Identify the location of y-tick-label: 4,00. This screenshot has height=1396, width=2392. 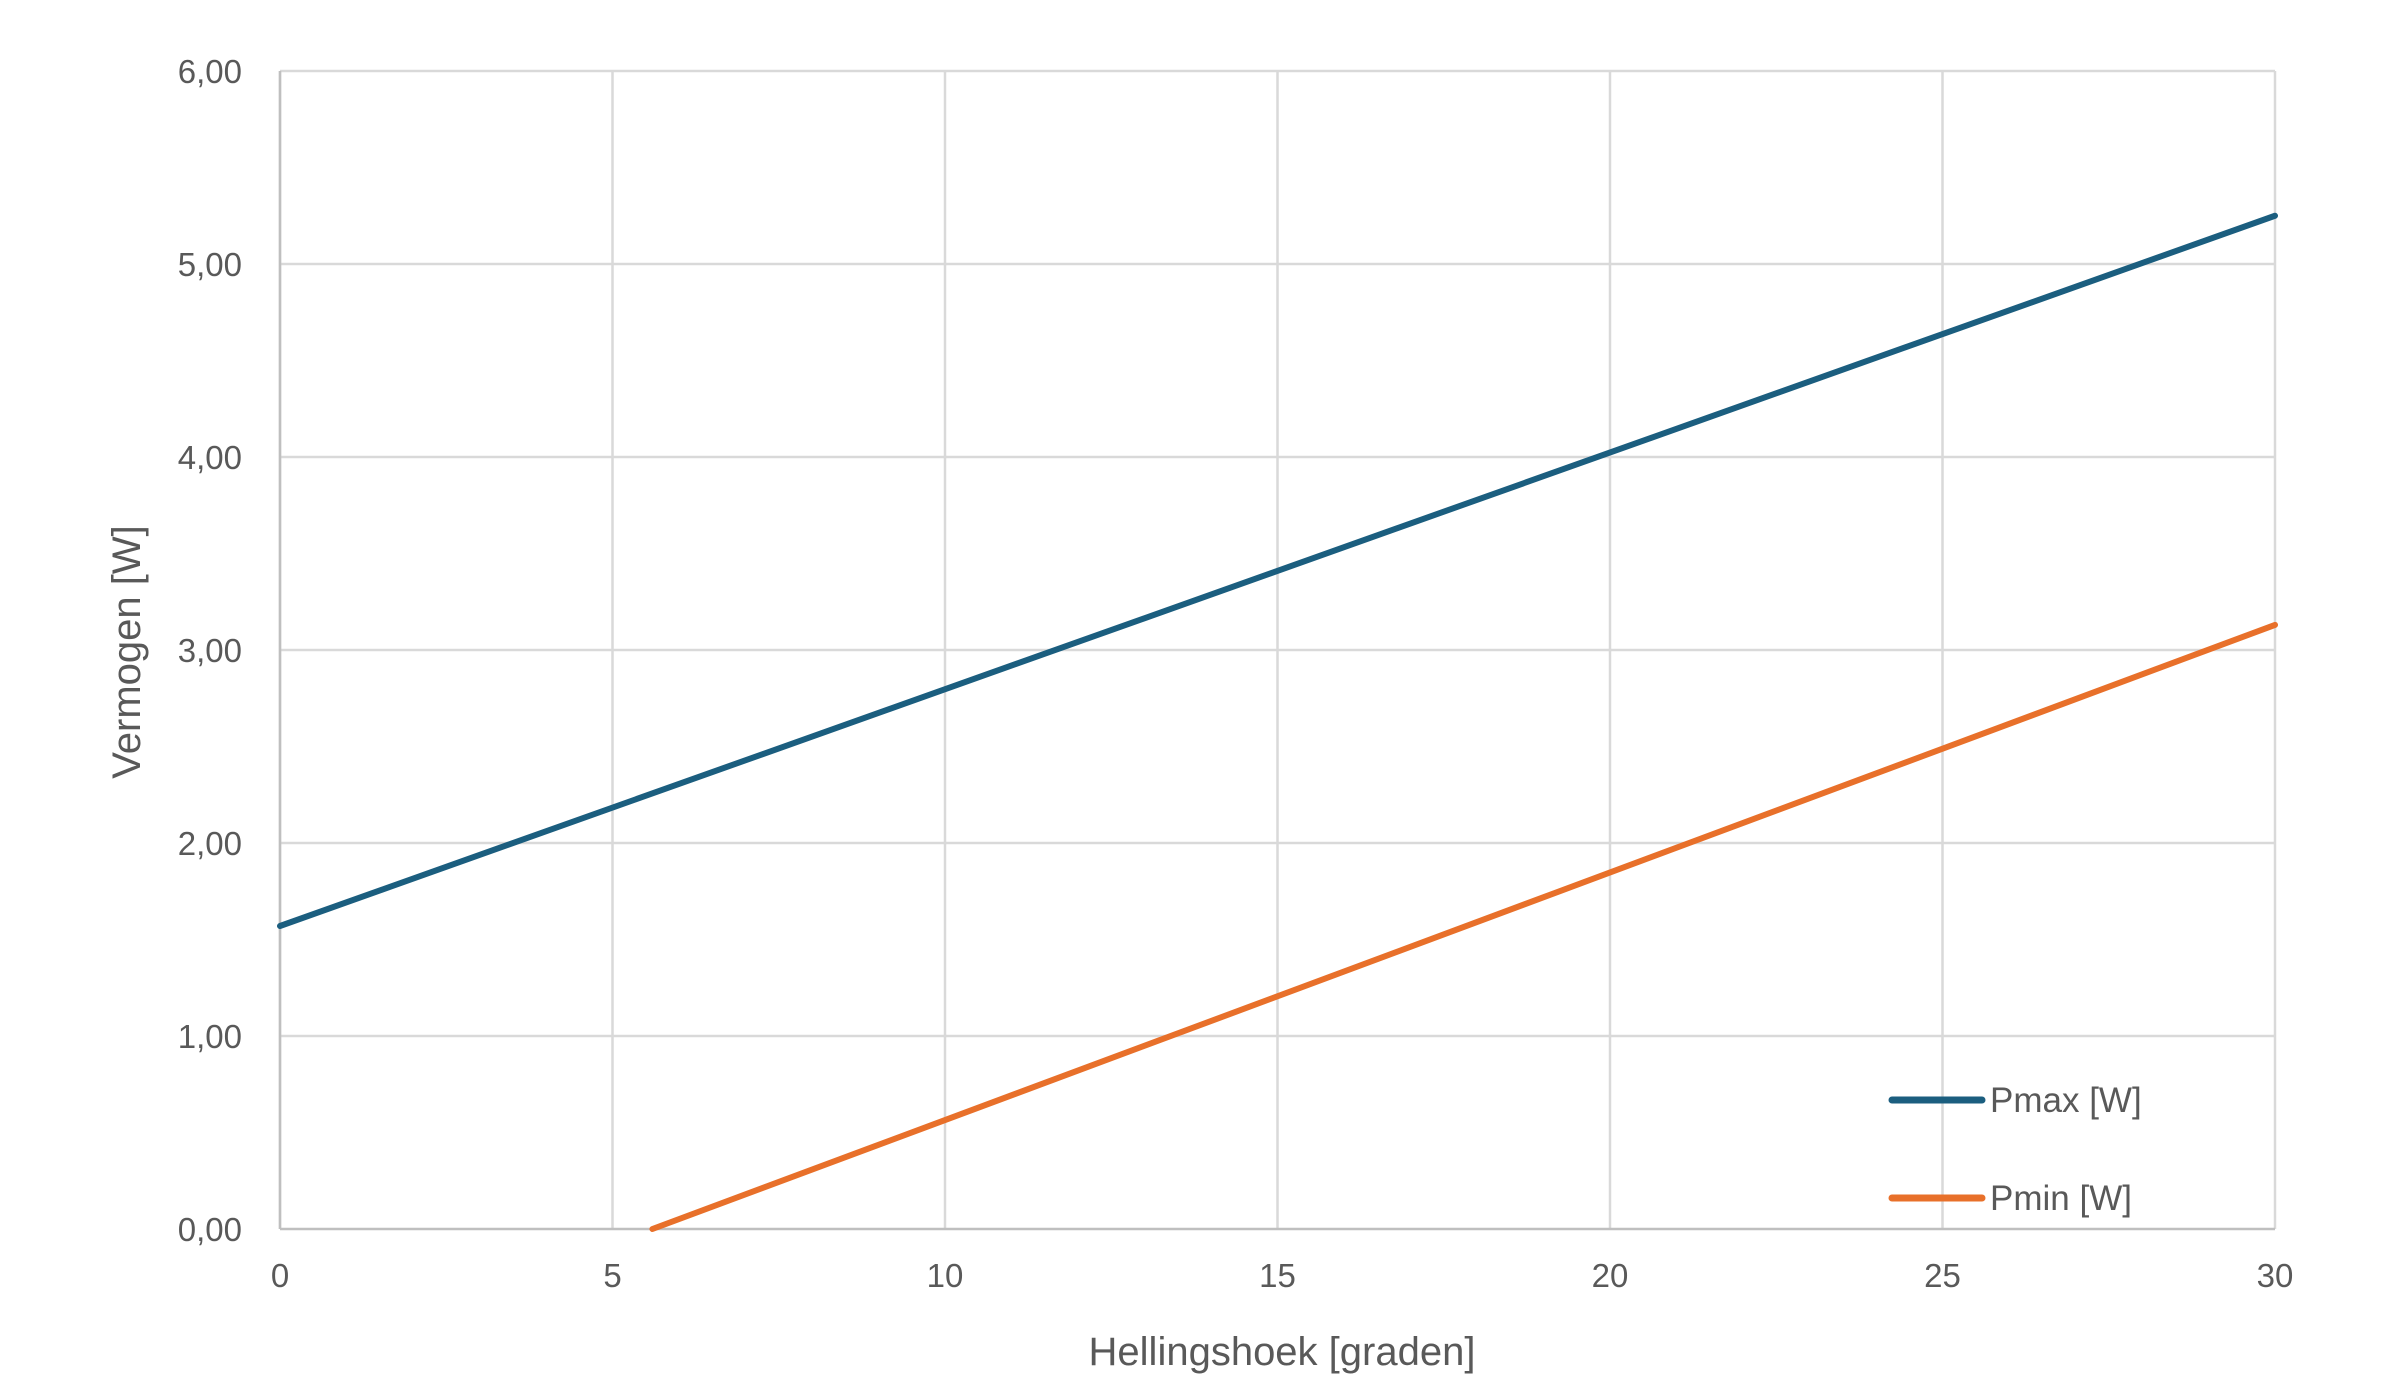
(210, 457).